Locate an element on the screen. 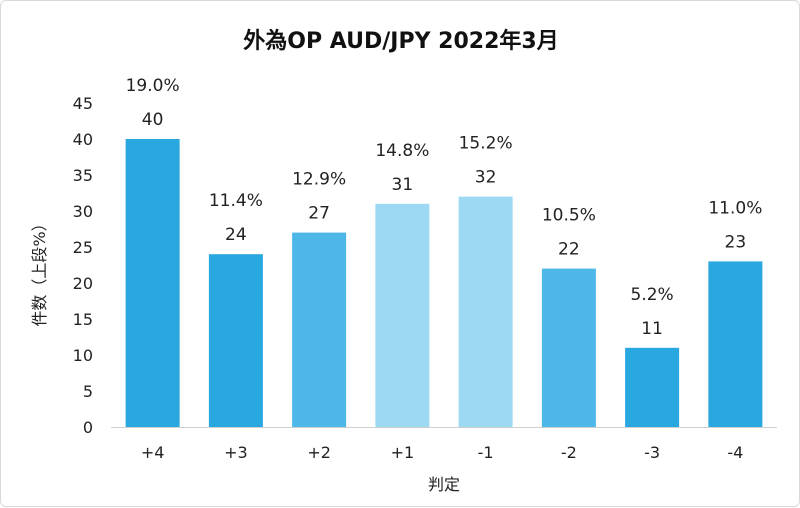 Image resolution: width=800 pixels, height=508 pixels. x-tick-label: +3 is located at coordinates (236, 452).